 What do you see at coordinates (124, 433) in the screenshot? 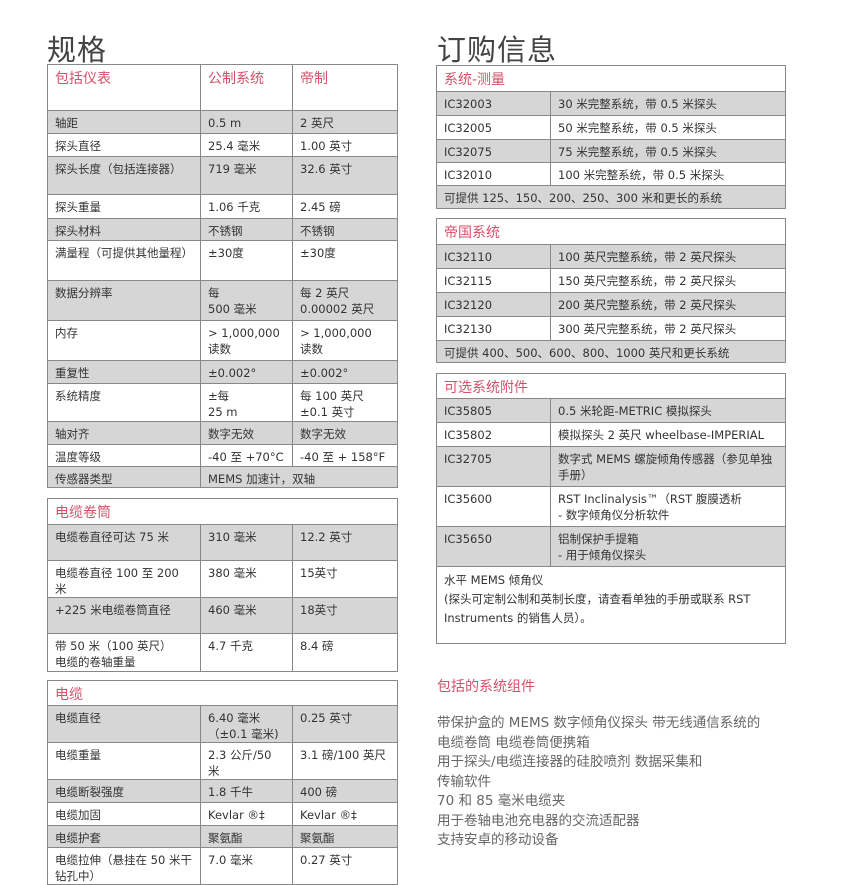
I see `table-cell: 轴对齐` at bounding box center [124, 433].